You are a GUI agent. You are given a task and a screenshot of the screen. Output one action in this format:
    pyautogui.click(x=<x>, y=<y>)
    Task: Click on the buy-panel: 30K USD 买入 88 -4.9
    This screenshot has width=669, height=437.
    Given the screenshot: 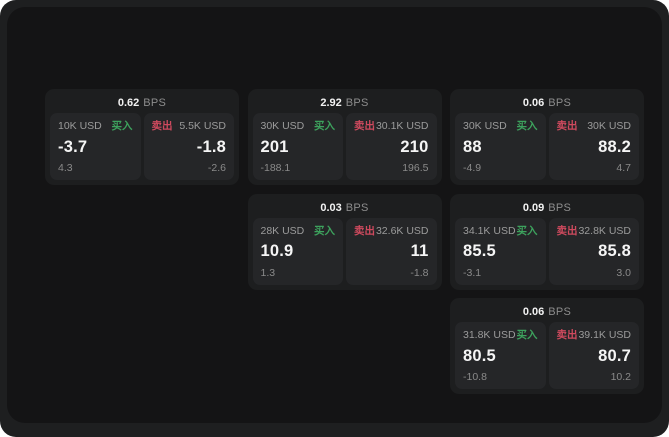 What is the action you would take?
    pyautogui.click(x=500, y=146)
    